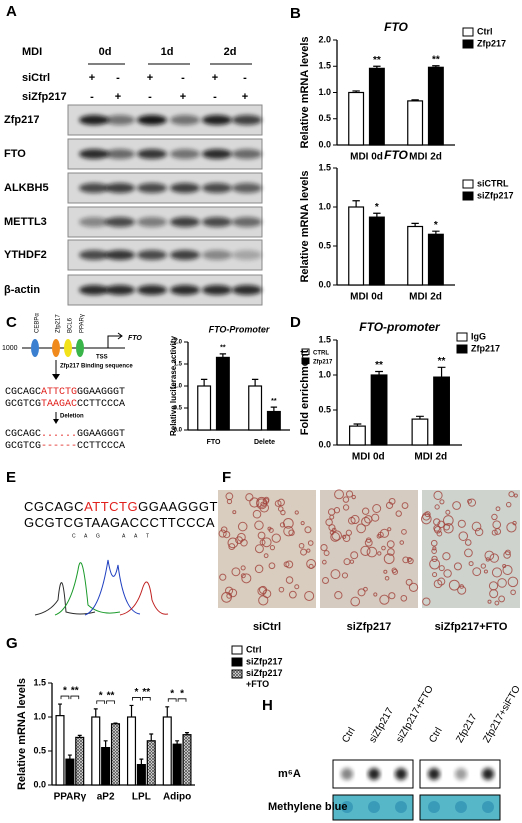  What do you see at coordinates (23, 392) in the screenshot?
I see `sequence-part: CGCAGC` at bounding box center [23, 392].